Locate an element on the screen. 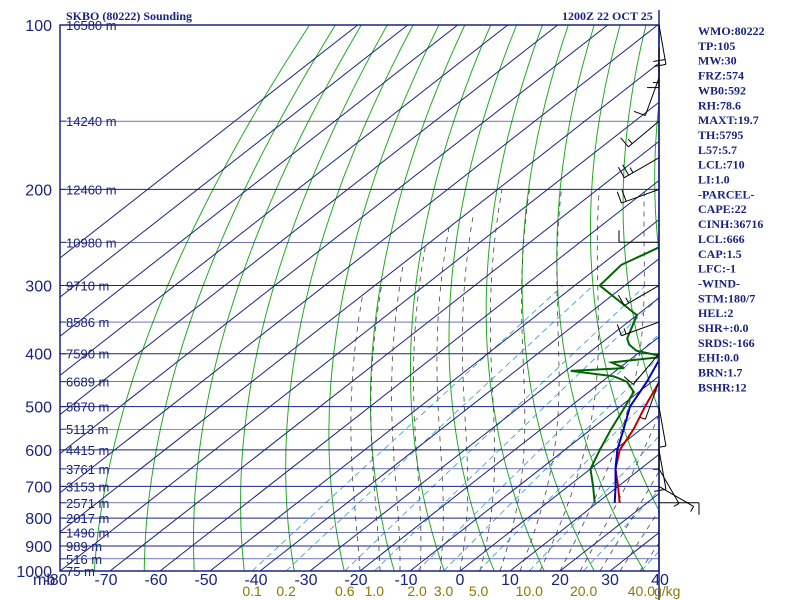  temperature-tick-label: 10 is located at coordinates (510, 580).